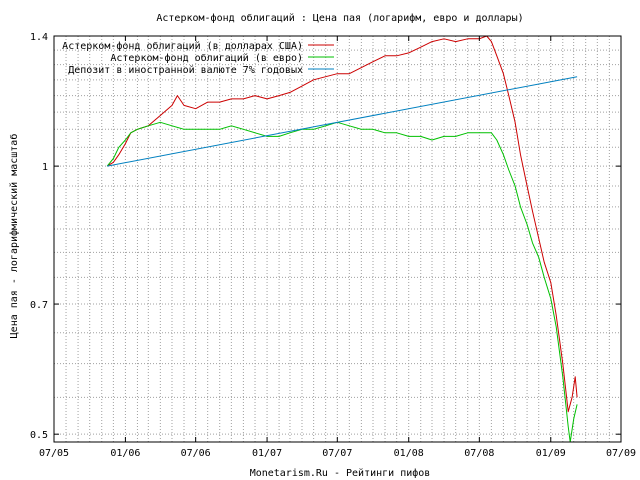 This screenshot has width=640, height=480. I want to click on y-tick-labels: 0.5 0.7 1 1.4, so click(39, 236).